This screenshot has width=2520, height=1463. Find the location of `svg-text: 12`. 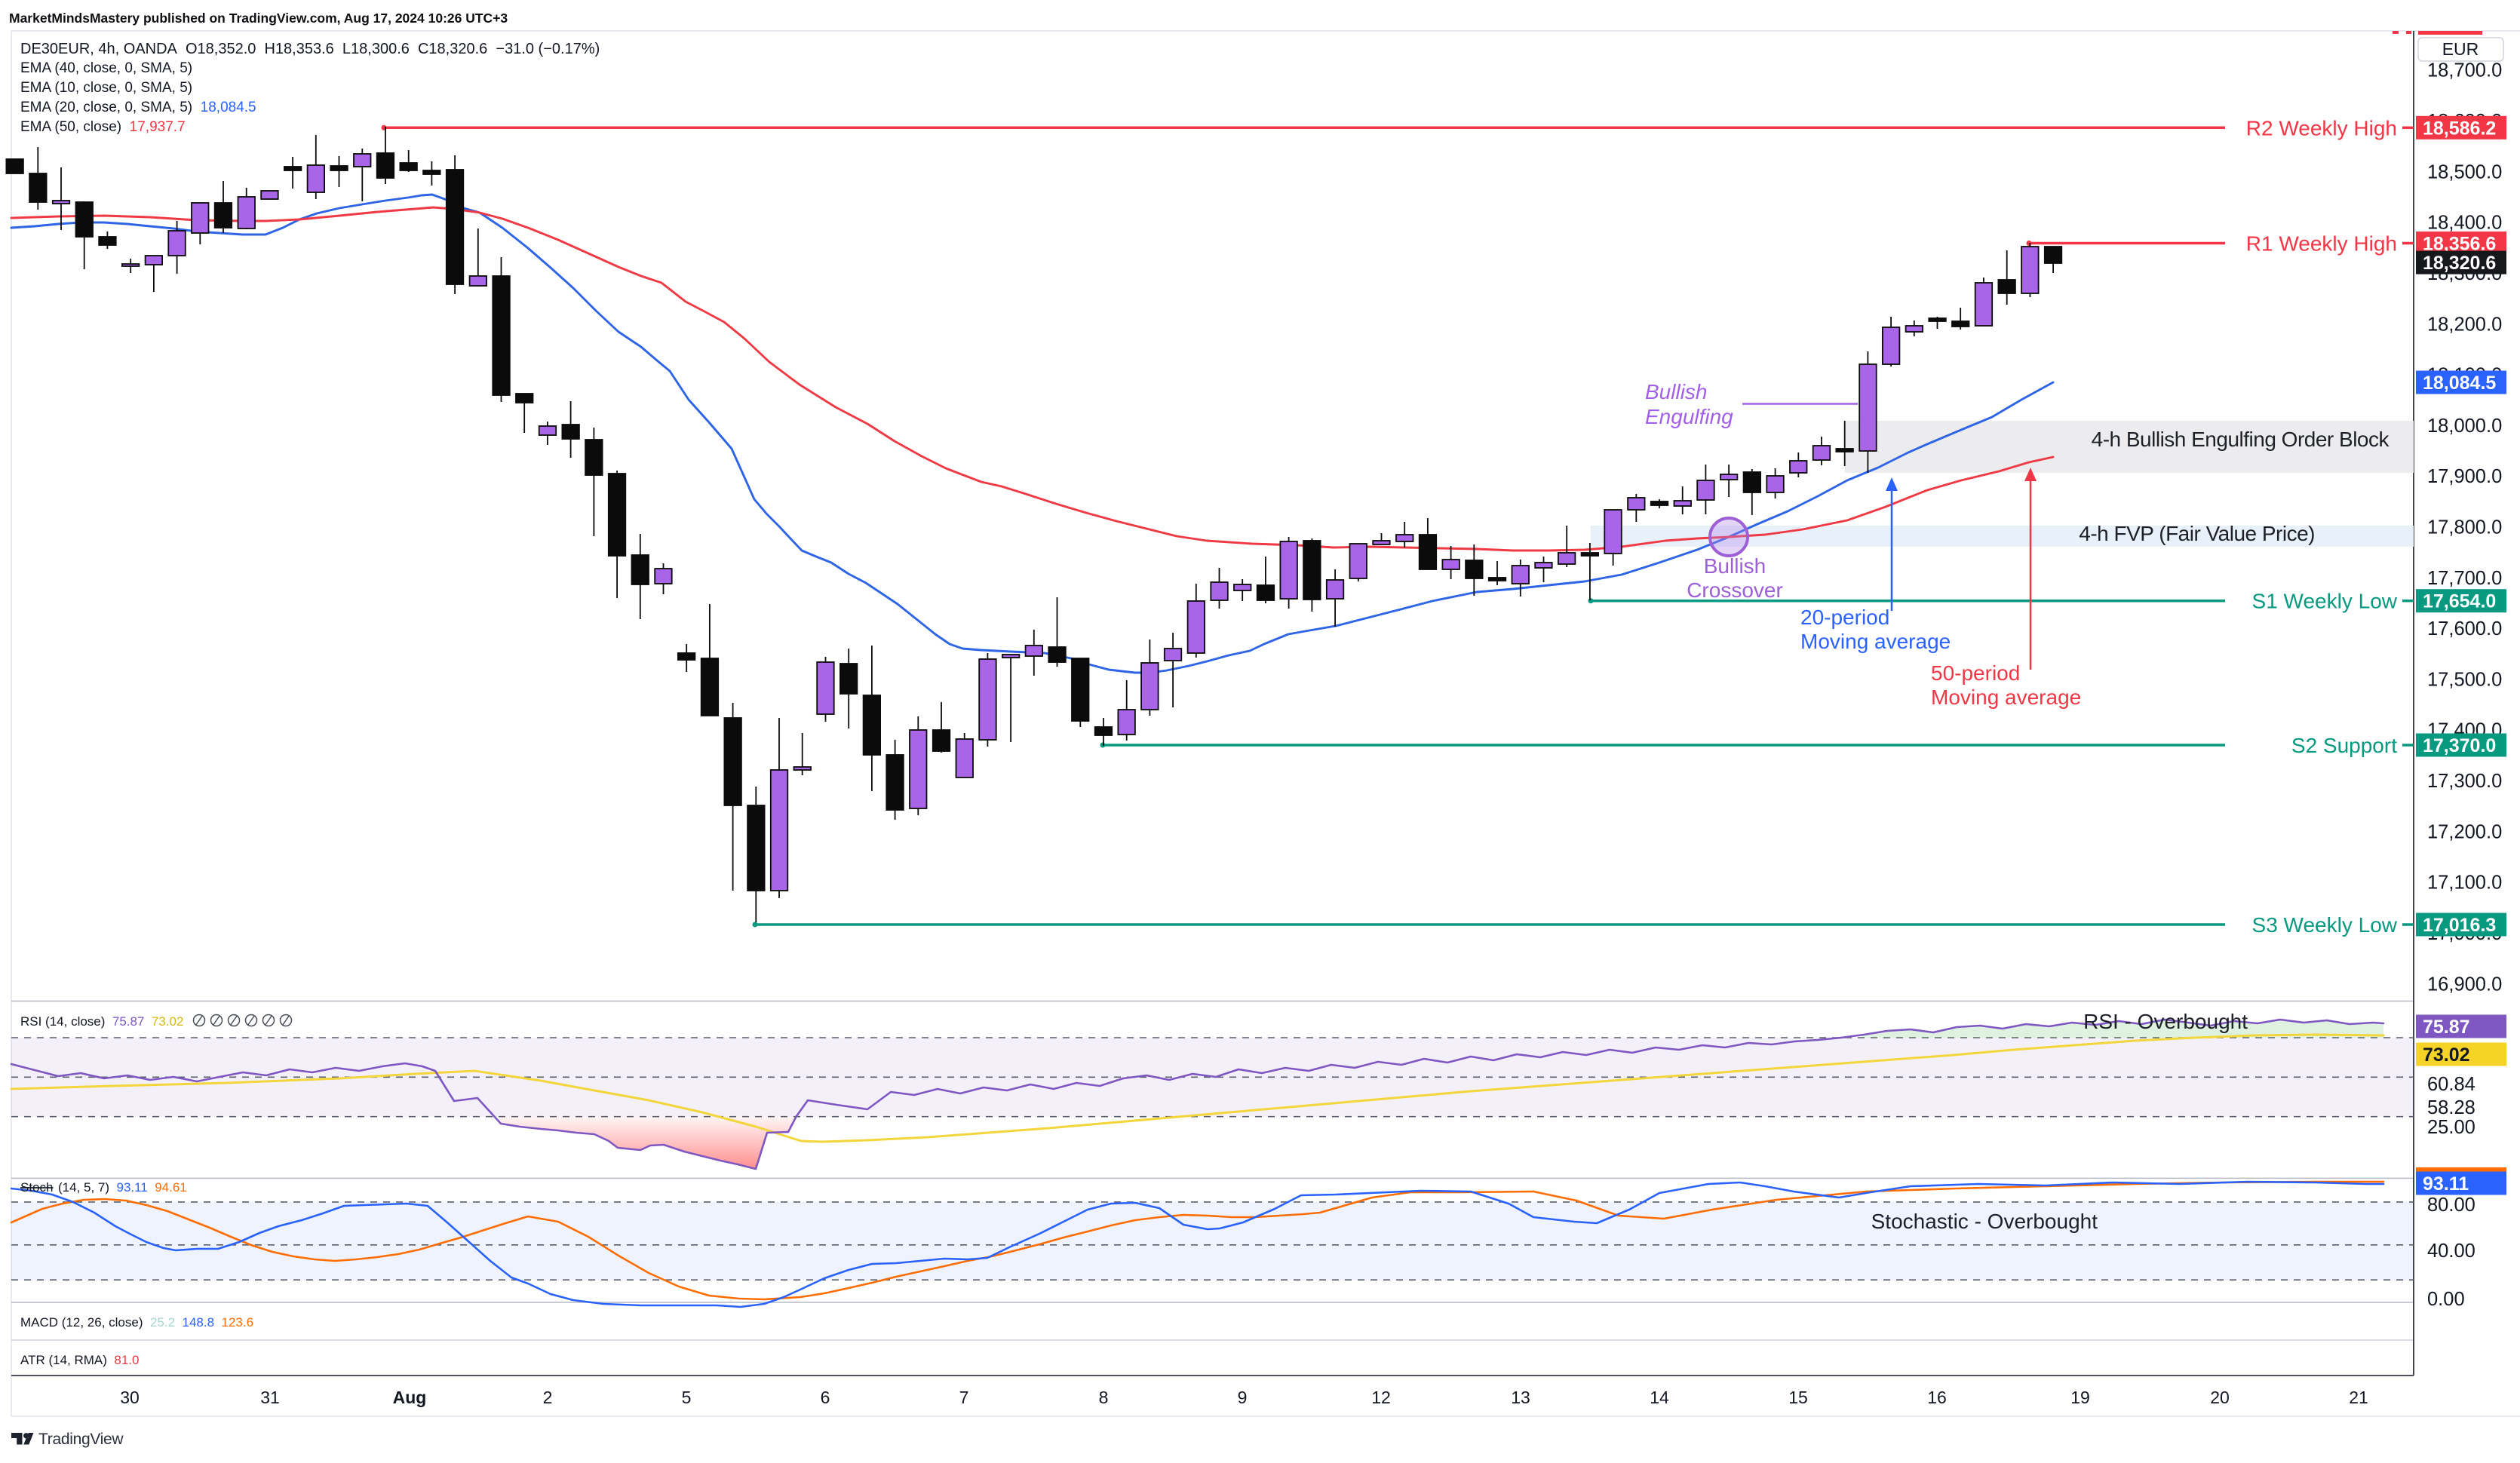

svg-text: 12 is located at coordinates (1381, 1397).